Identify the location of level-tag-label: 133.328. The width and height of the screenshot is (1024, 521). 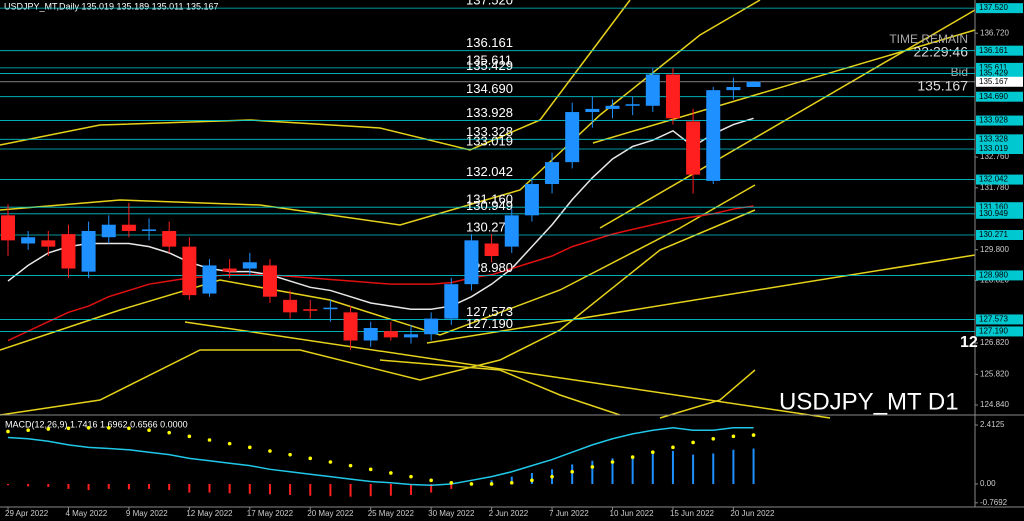
(993, 138).